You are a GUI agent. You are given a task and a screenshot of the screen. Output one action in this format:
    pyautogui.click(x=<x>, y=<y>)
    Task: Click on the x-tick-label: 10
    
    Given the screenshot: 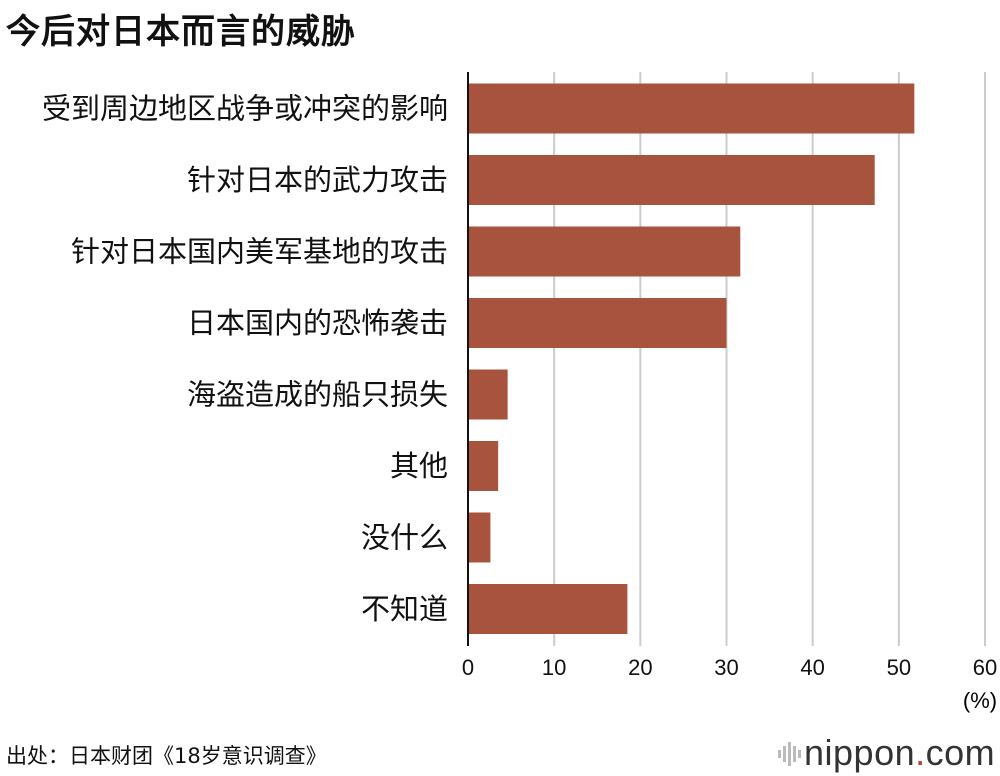 What is the action you would take?
    pyautogui.click(x=554, y=667)
    